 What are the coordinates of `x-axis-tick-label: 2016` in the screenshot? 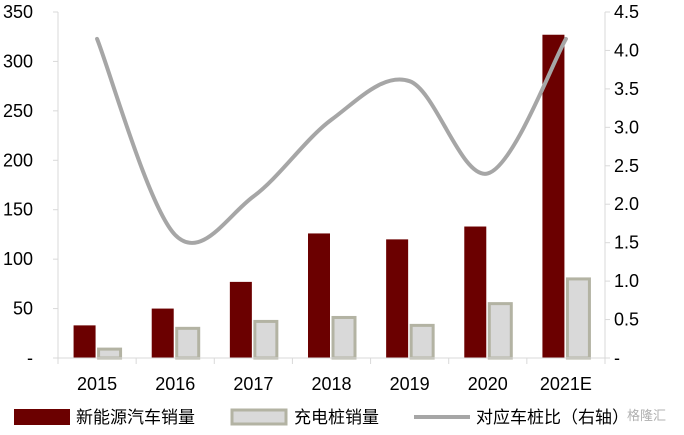 It's located at (175, 384).